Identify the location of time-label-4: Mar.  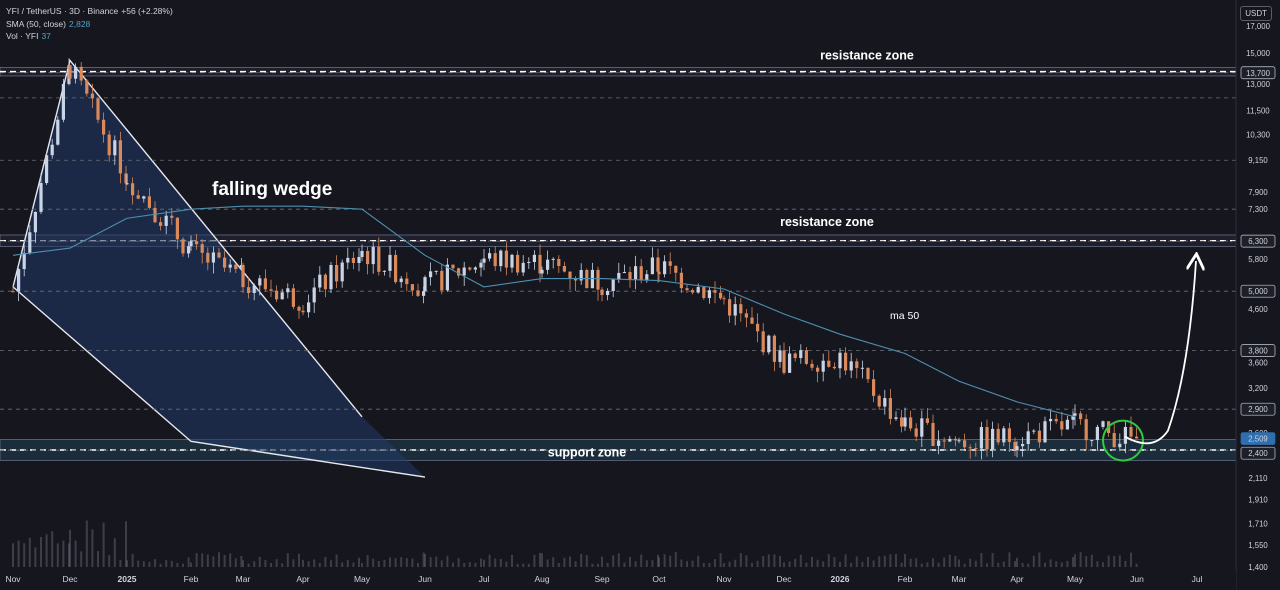
(243, 579).